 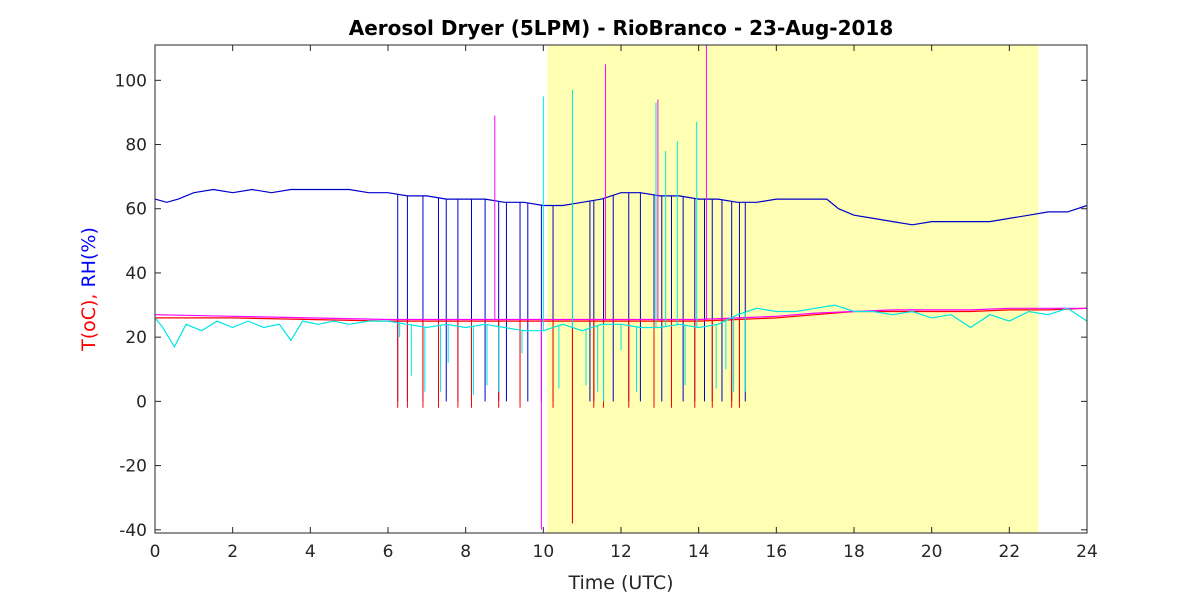 I want to click on x-tick-label: 20, so click(x=932, y=552).